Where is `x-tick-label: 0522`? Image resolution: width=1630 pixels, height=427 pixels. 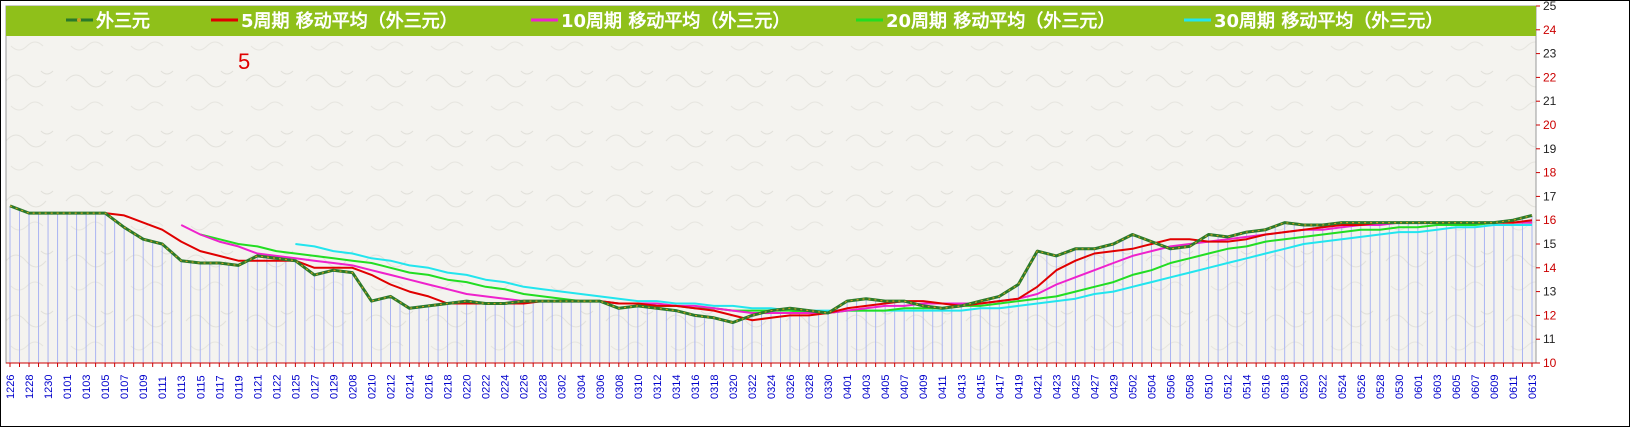
x-tick-label: 0522 is located at coordinates (1324, 387).